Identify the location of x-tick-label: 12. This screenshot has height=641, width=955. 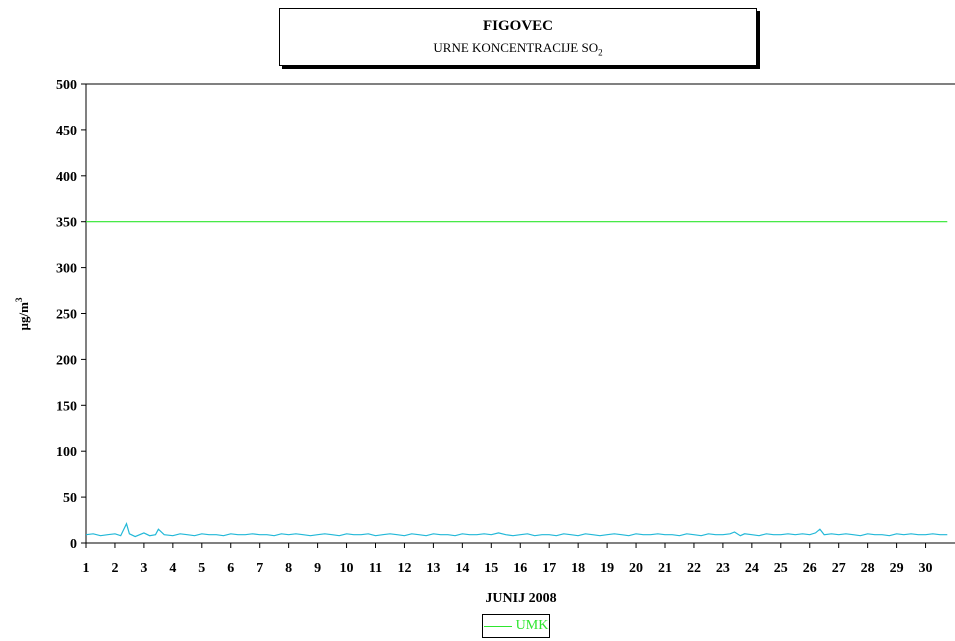
(404, 568).